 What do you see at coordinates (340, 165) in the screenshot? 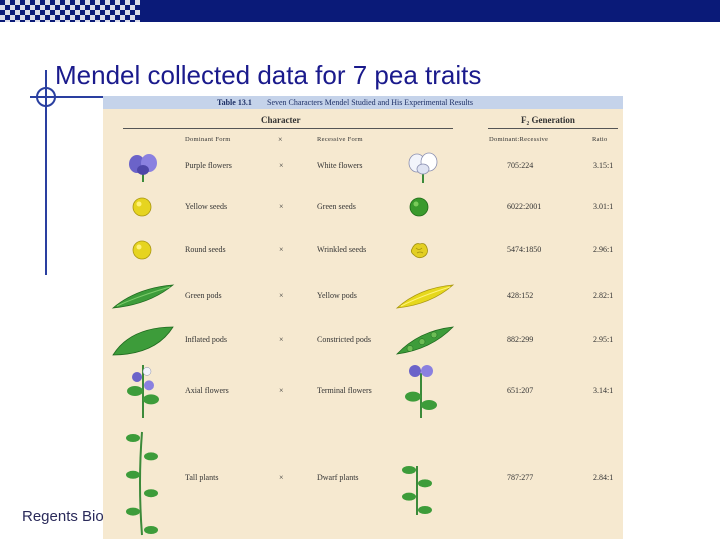
I see `recessive-form-cell: White flowers` at bounding box center [340, 165].